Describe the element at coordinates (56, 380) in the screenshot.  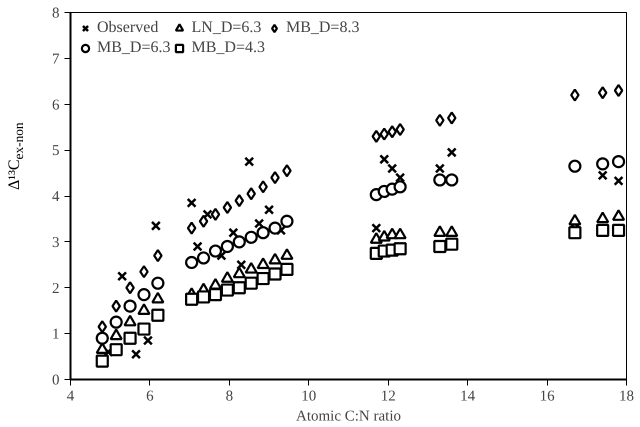
I see `y-tick-label: 0` at that location.